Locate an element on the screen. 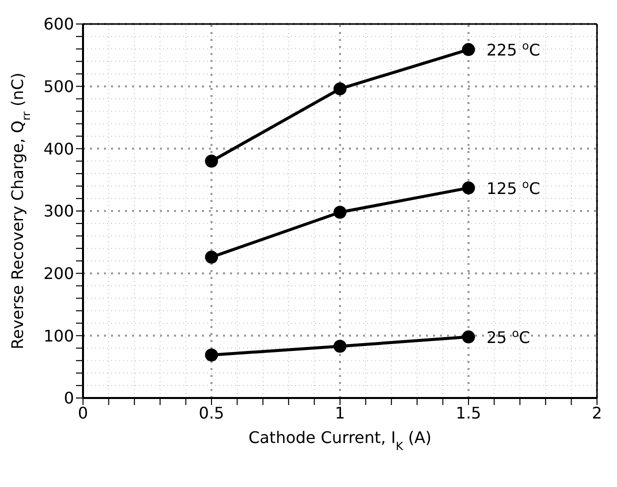 Image resolution: width=617 pixels, height=487 pixels. x-axis-title: Cathode Current, I$_{K}$ (A) is located at coordinates (340, 440).